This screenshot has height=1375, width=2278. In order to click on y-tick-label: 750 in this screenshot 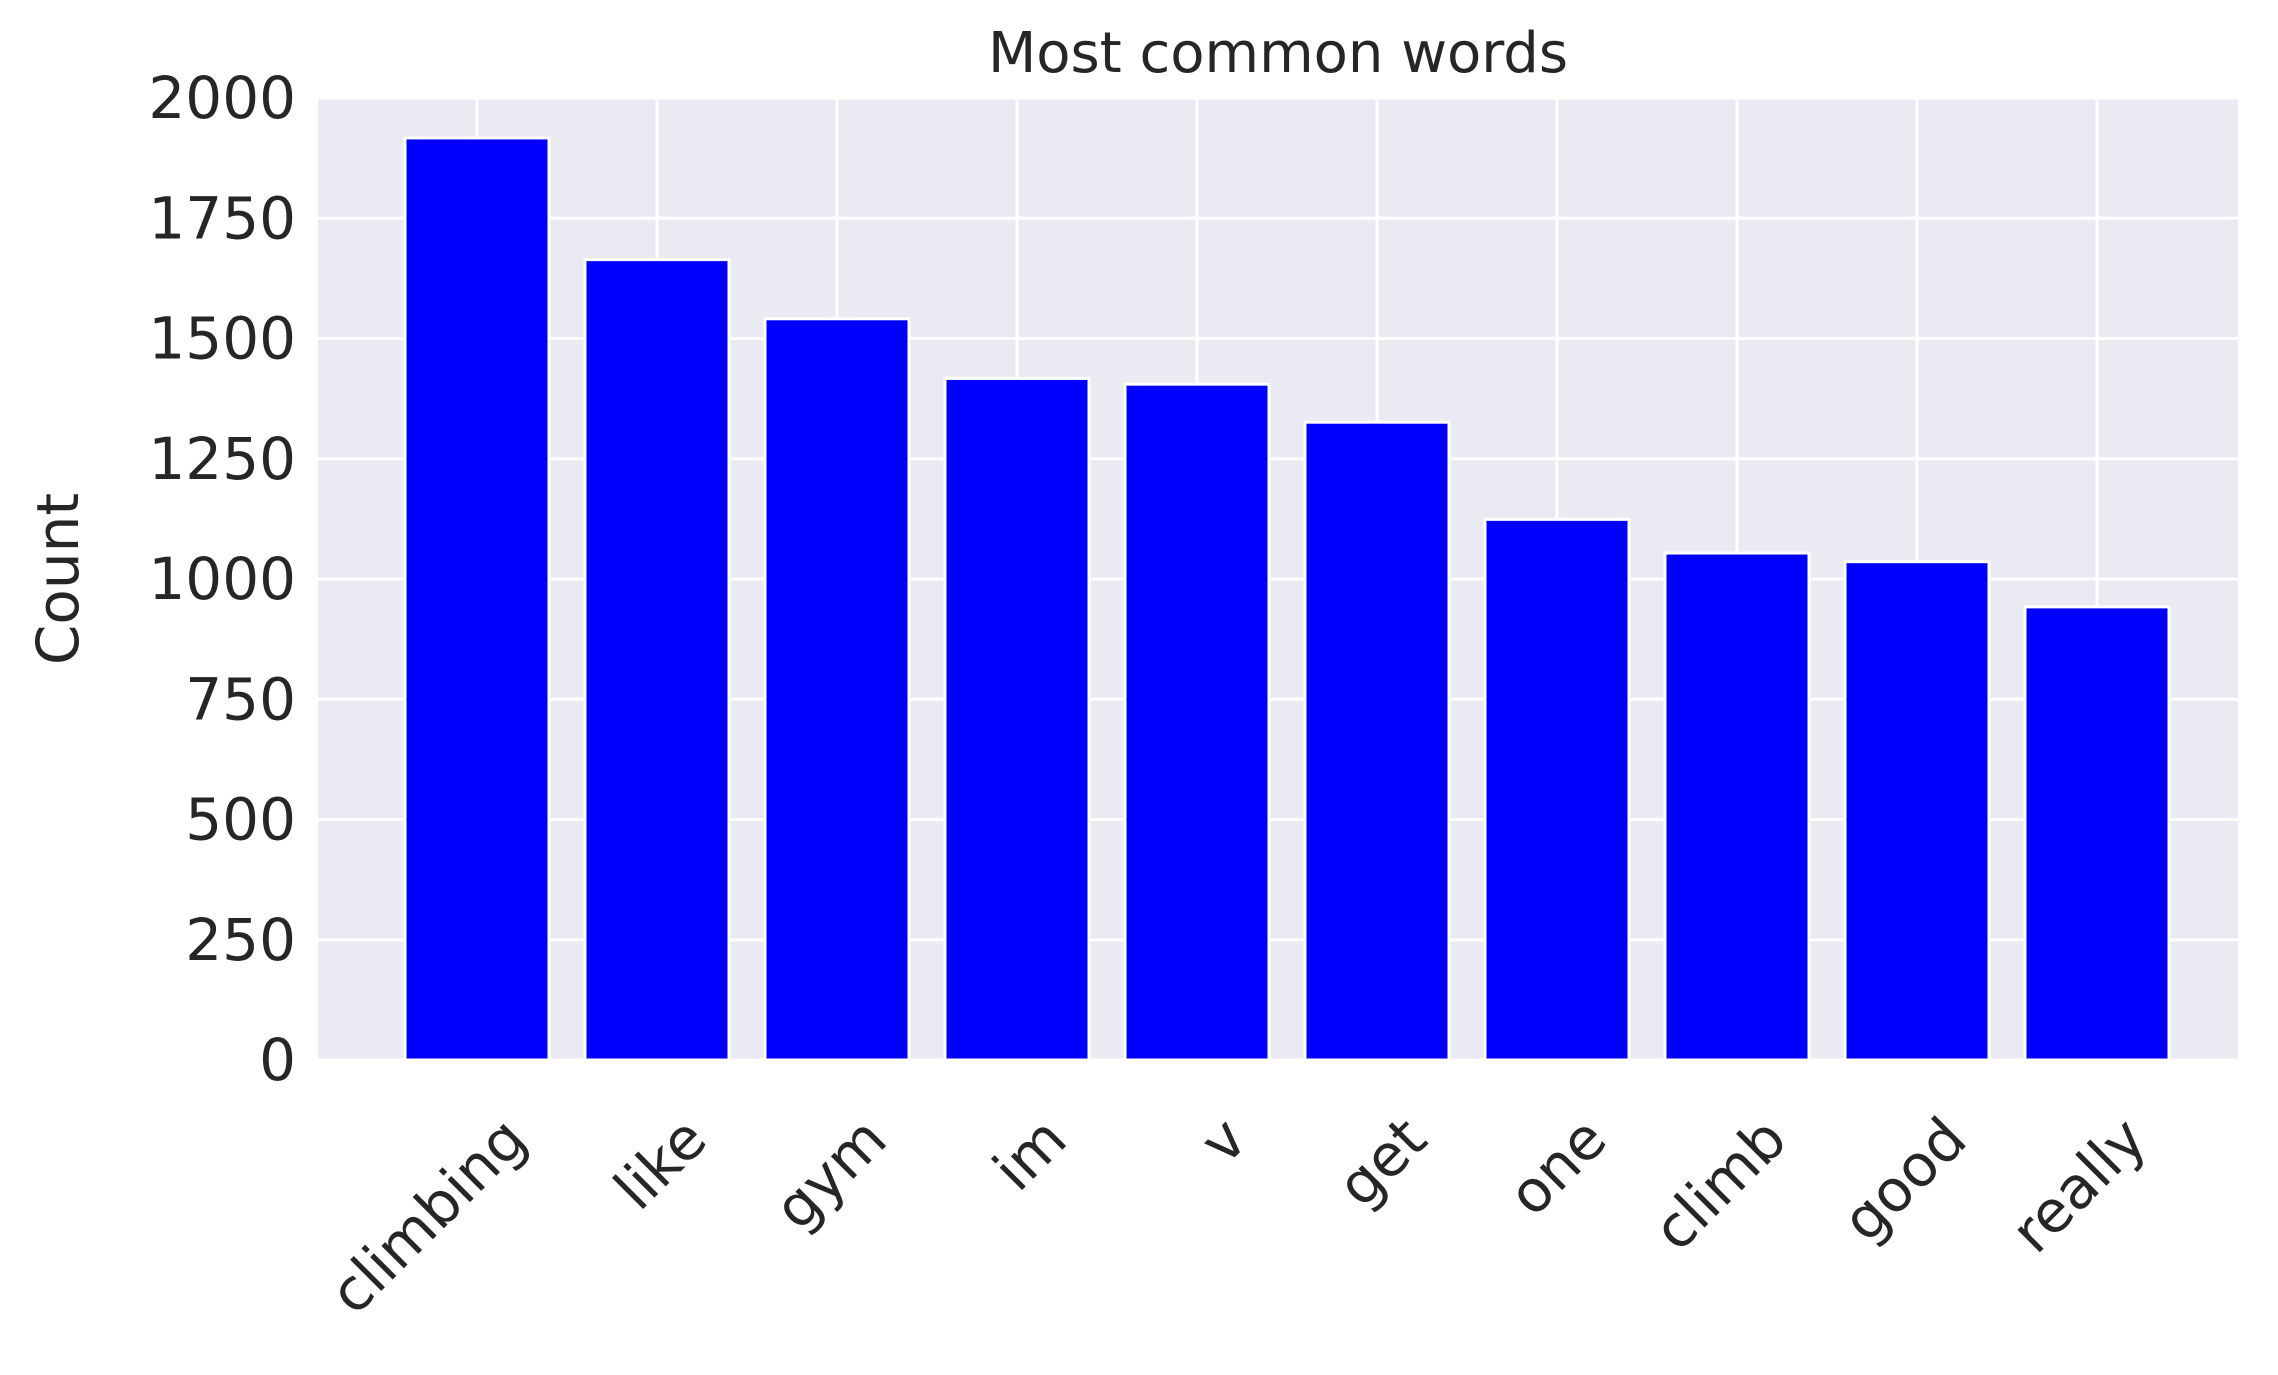, I will do `click(240, 699)`.